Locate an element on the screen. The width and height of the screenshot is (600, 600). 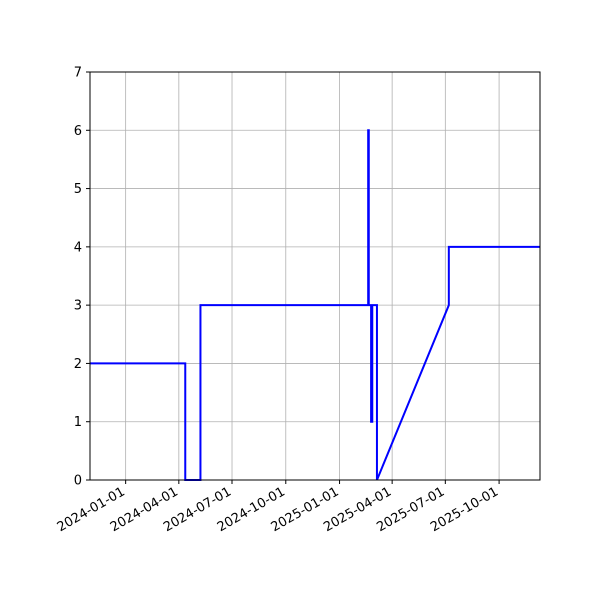
y-tick-label: 5 is located at coordinates (78, 189).